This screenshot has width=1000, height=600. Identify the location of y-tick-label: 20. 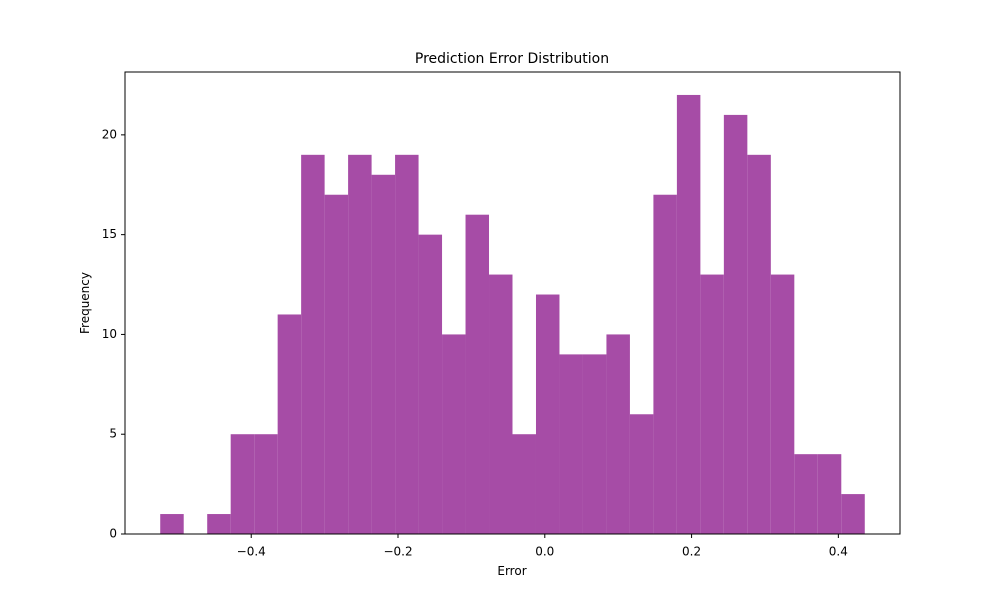
(109, 134).